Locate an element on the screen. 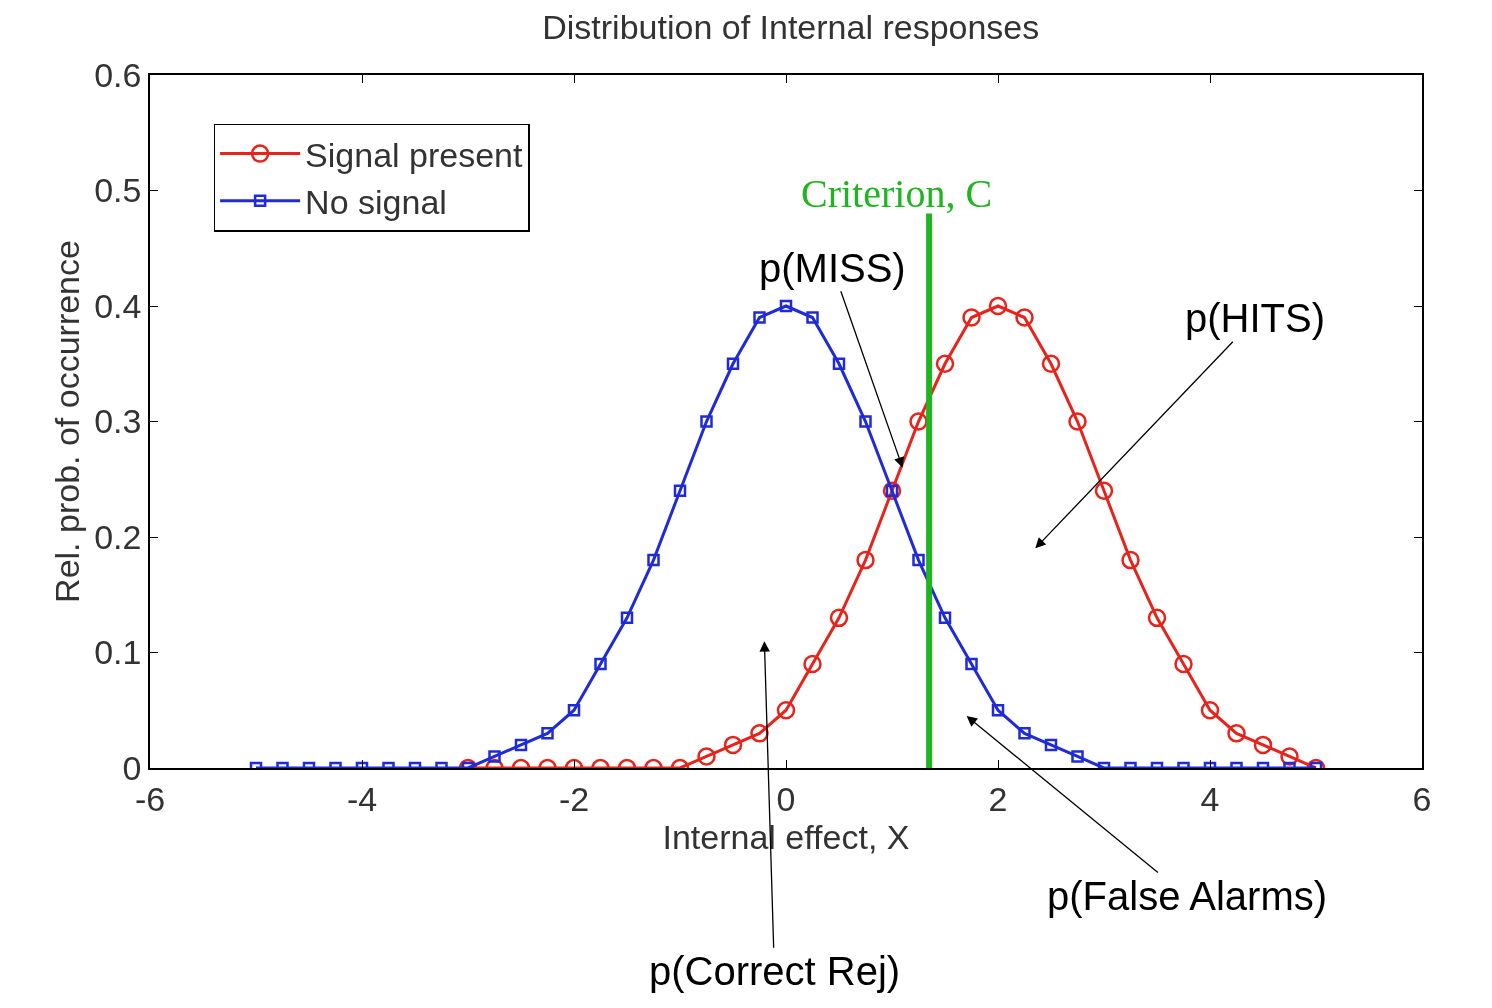  y-tick-label: 0.2 is located at coordinates (118, 536).